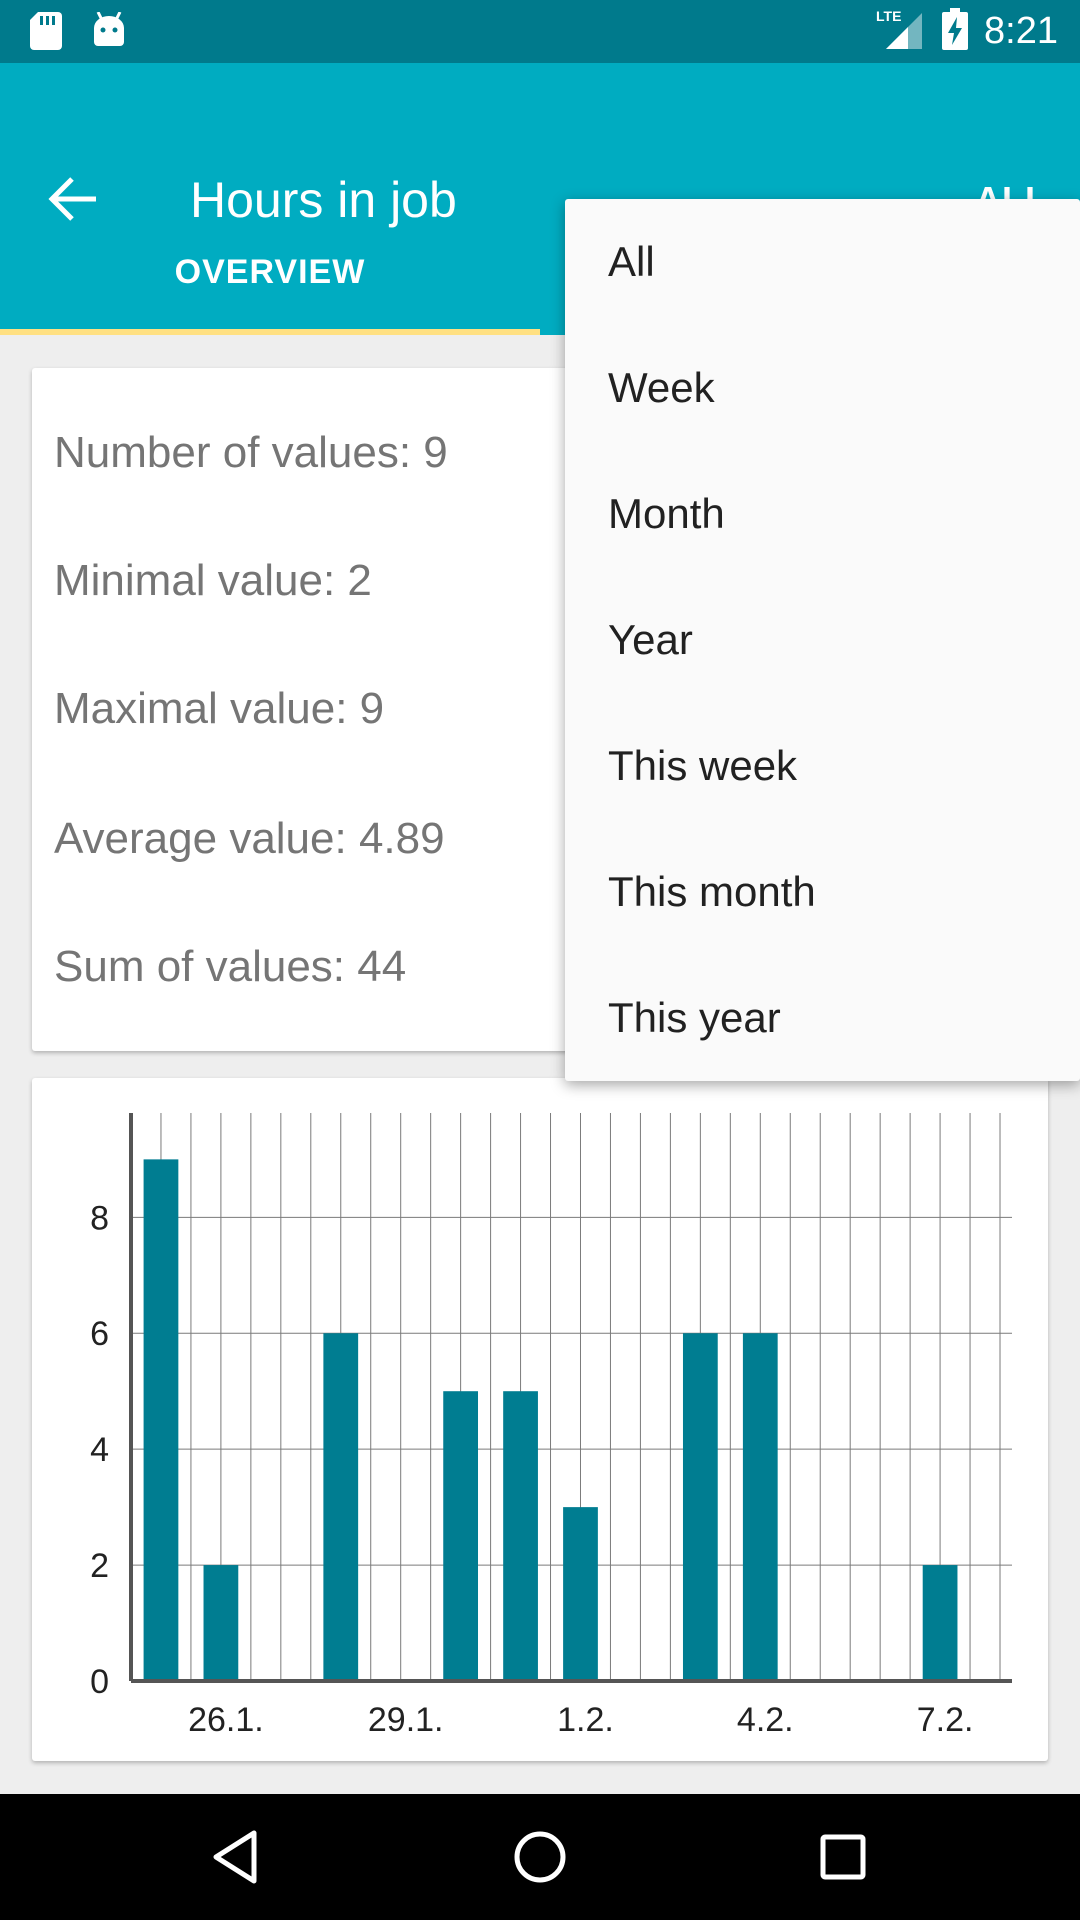 Image resolution: width=1080 pixels, height=1920 pixels. Describe the element at coordinates (822, 388) in the screenshot. I see `dropdown-item-week: Week` at that location.